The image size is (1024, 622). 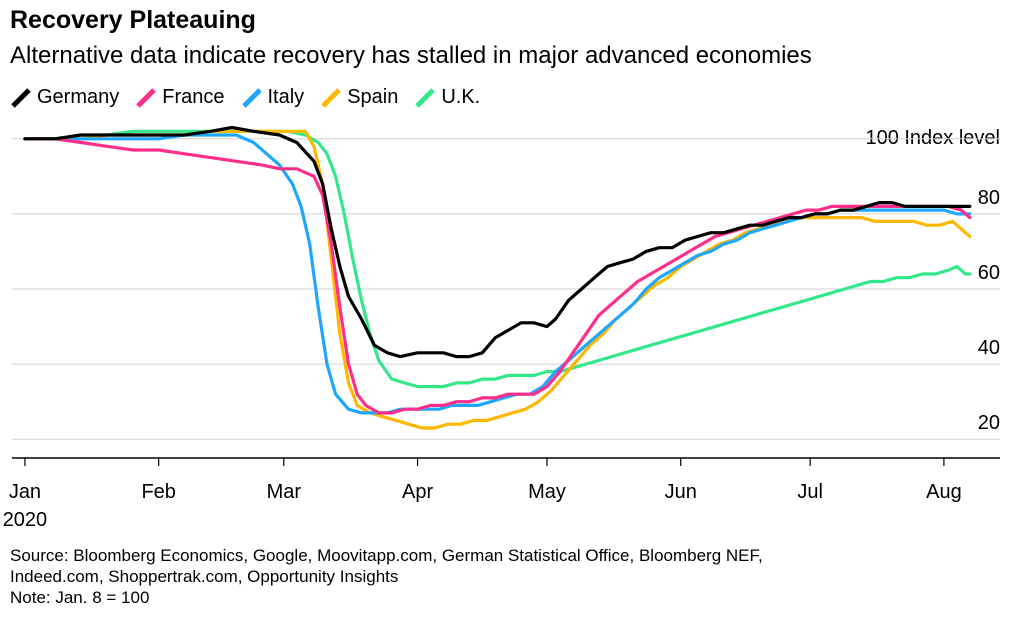 What do you see at coordinates (461, 97) in the screenshot?
I see `legend-label-uk: U.K.` at bounding box center [461, 97].